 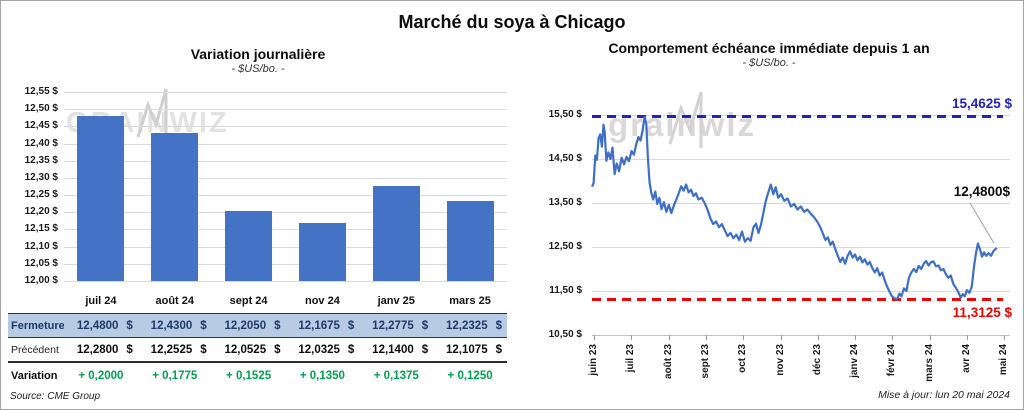 I want to click on x-axis-label: oct 23, so click(x=743, y=358).